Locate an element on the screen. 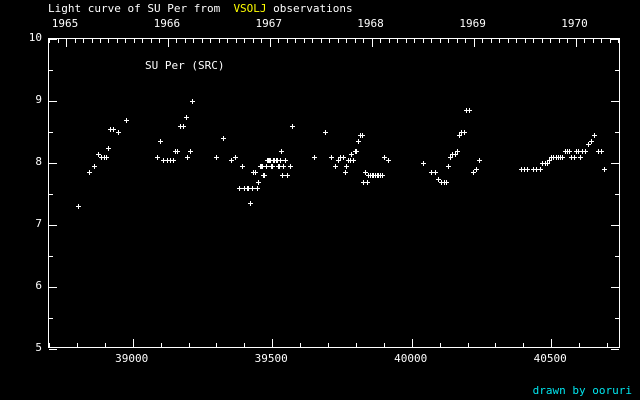 The width and height of the screenshot is (640, 400). chart-title-part2: observations is located at coordinates (309, 8).